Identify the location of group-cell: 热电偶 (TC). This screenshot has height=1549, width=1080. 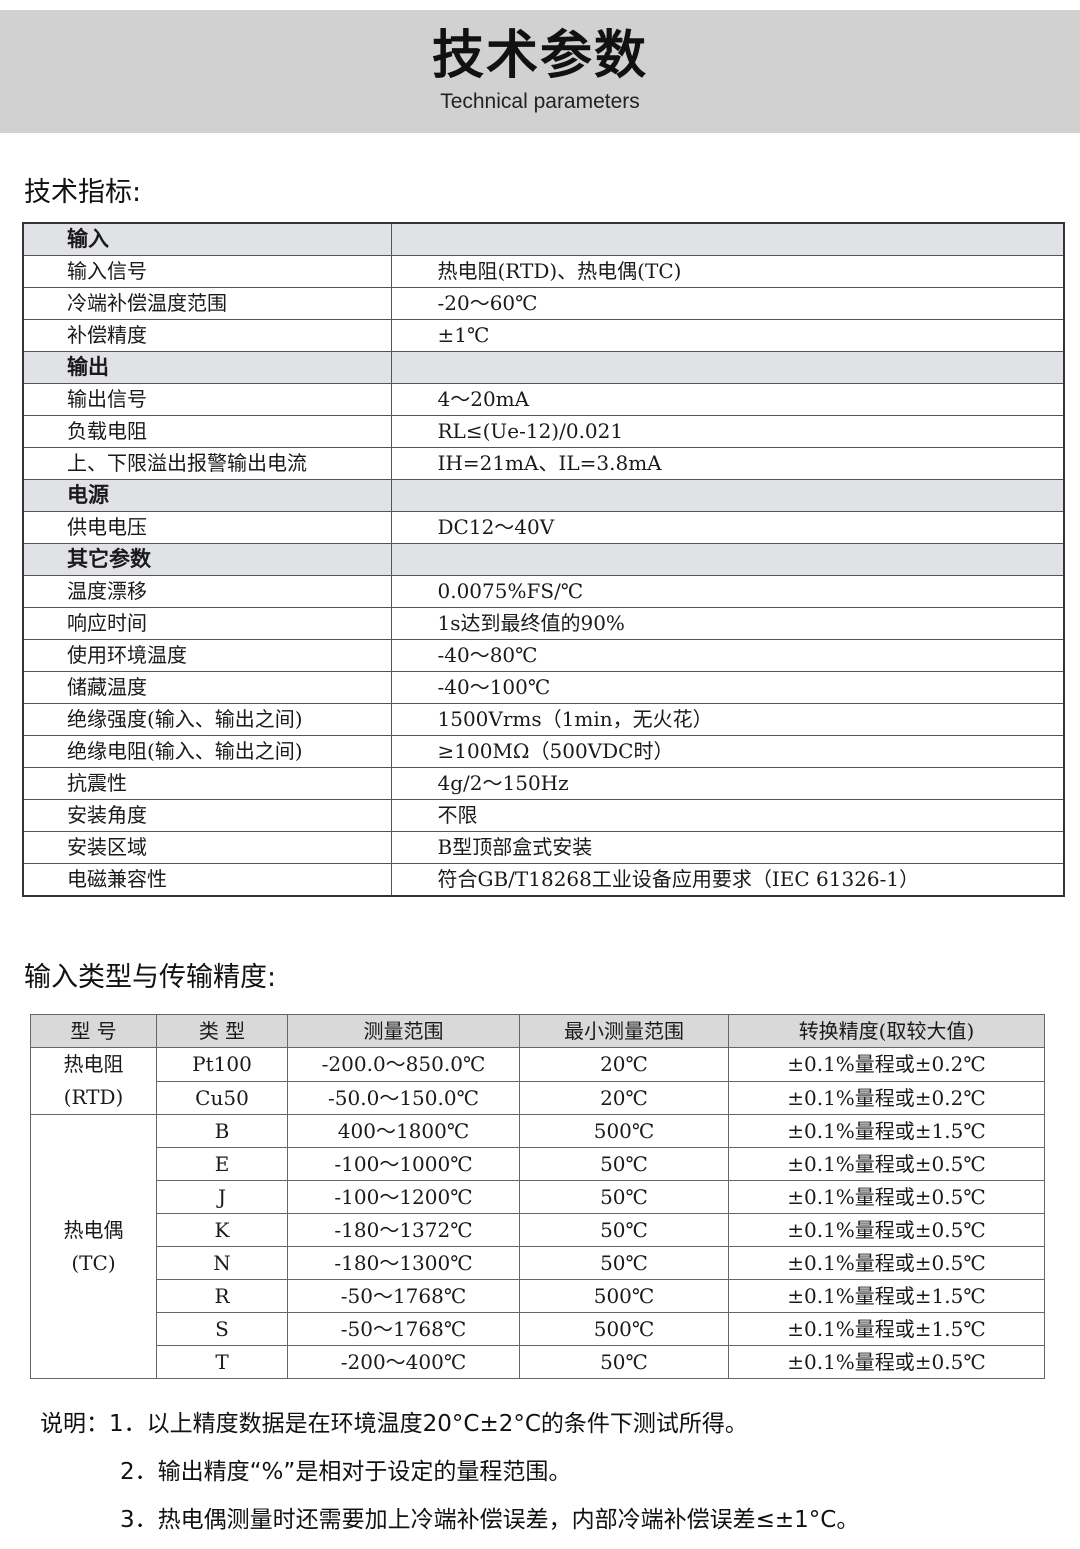
(93, 1246).